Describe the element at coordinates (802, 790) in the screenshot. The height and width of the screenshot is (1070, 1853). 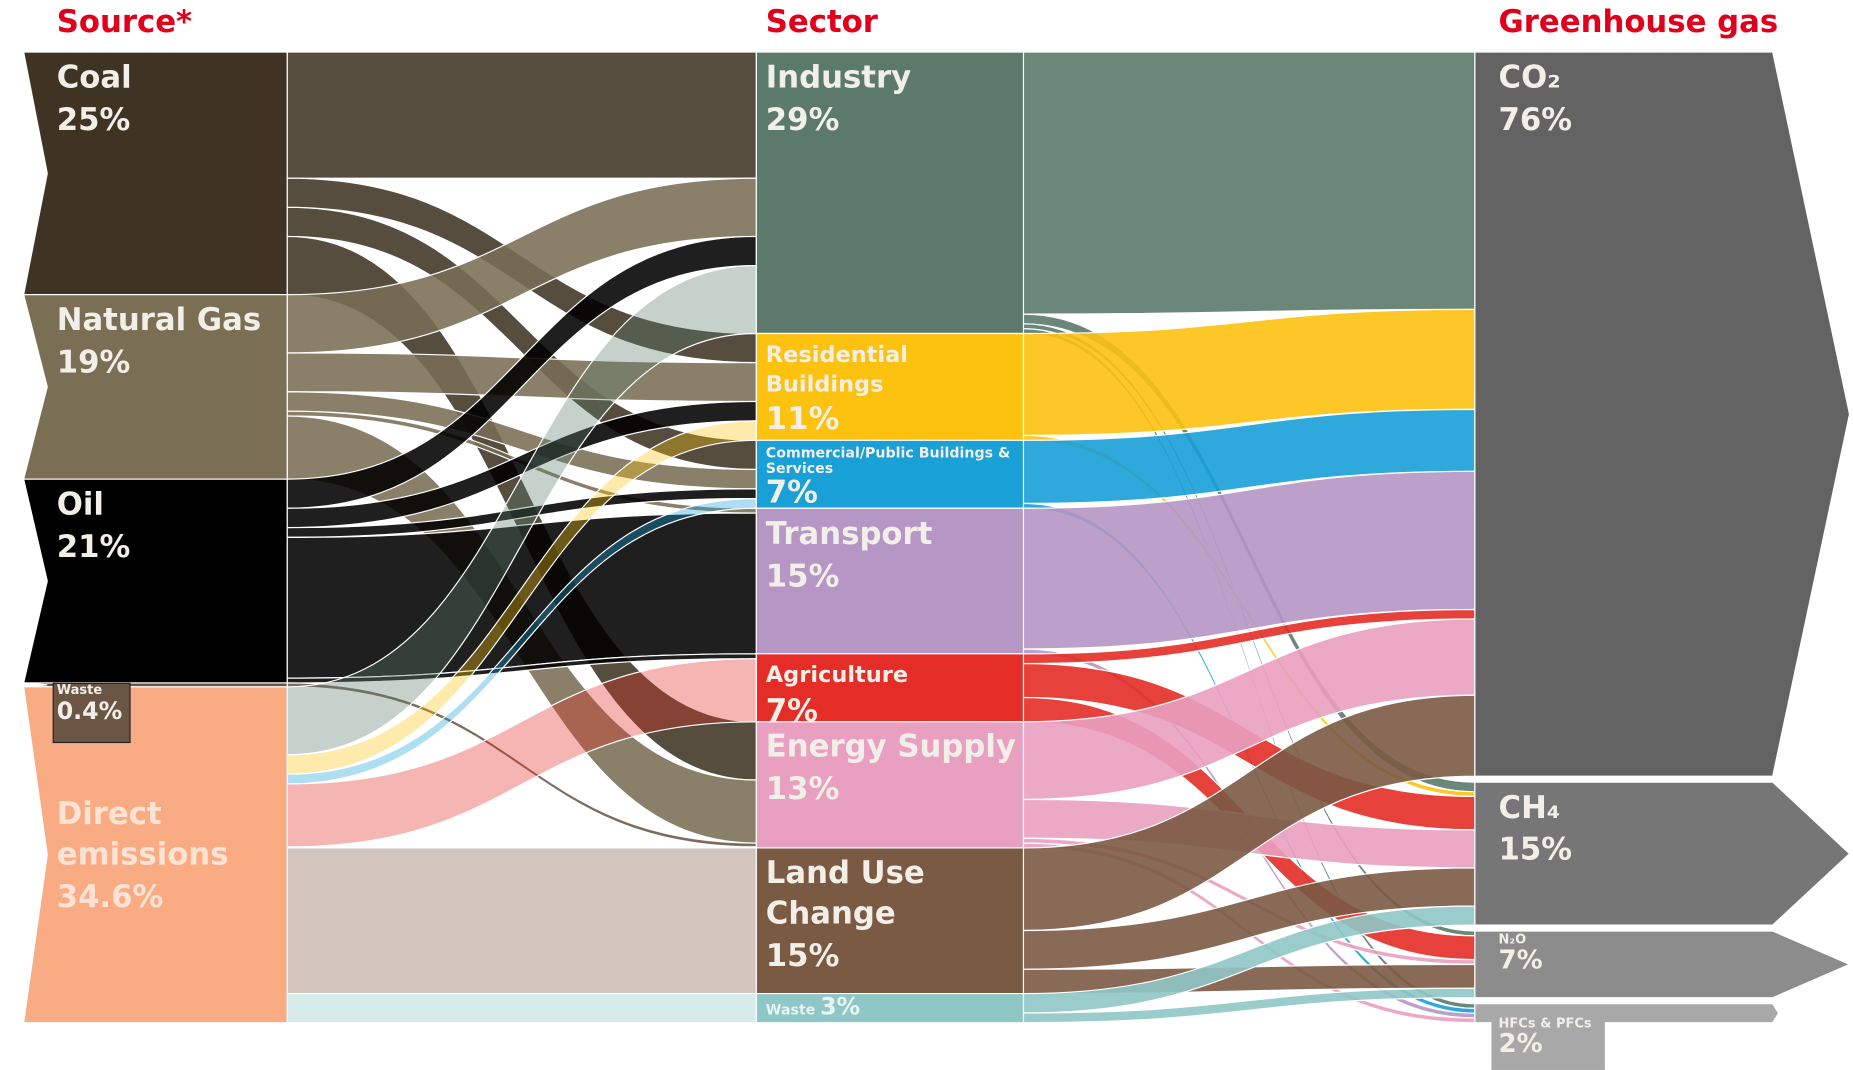
I see `value-label: 13%` at that location.